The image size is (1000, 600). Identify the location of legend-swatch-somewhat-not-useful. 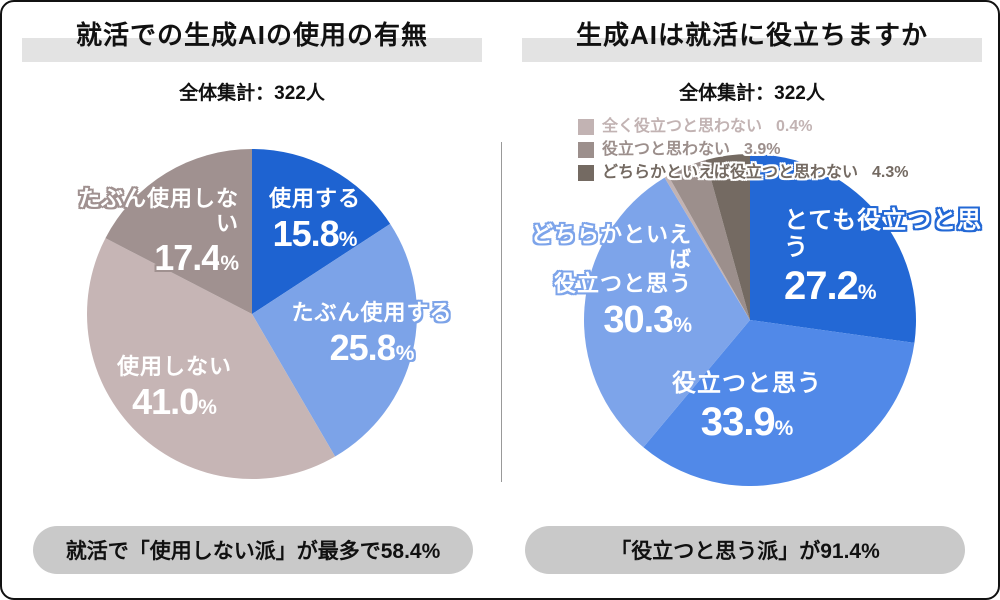
(586, 173).